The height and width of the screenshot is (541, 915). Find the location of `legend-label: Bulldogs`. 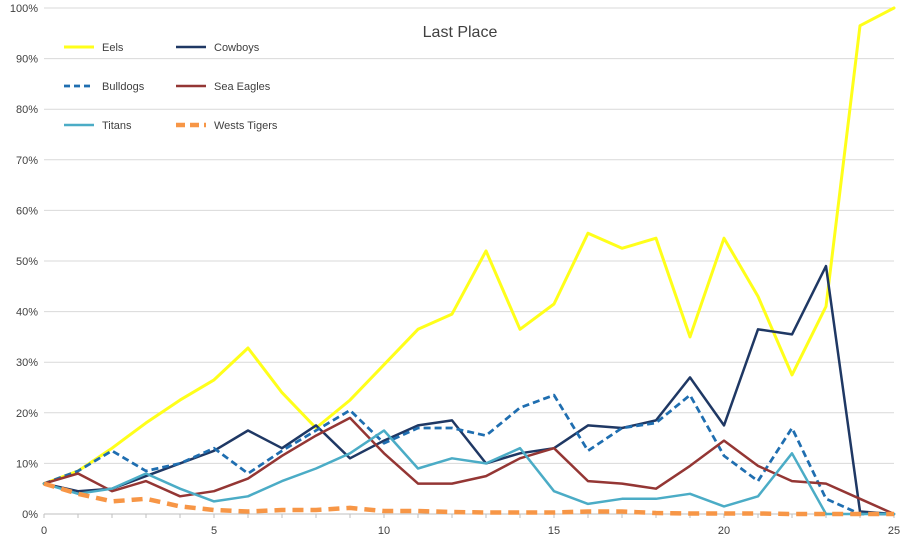

legend-label: Bulldogs is located at coordinates (123, 87).